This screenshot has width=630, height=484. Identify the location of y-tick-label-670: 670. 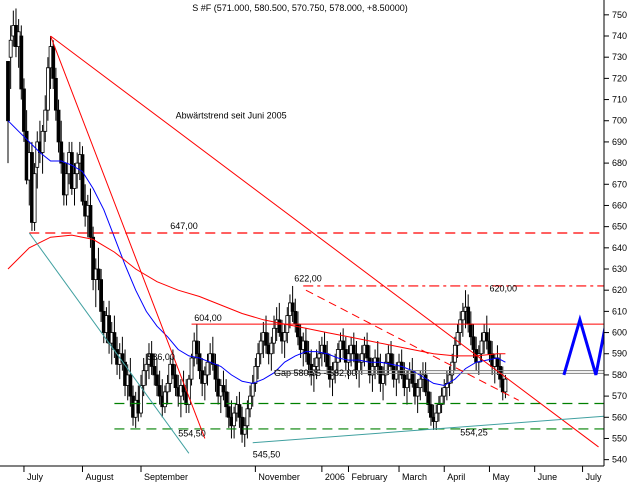
(619, 184).